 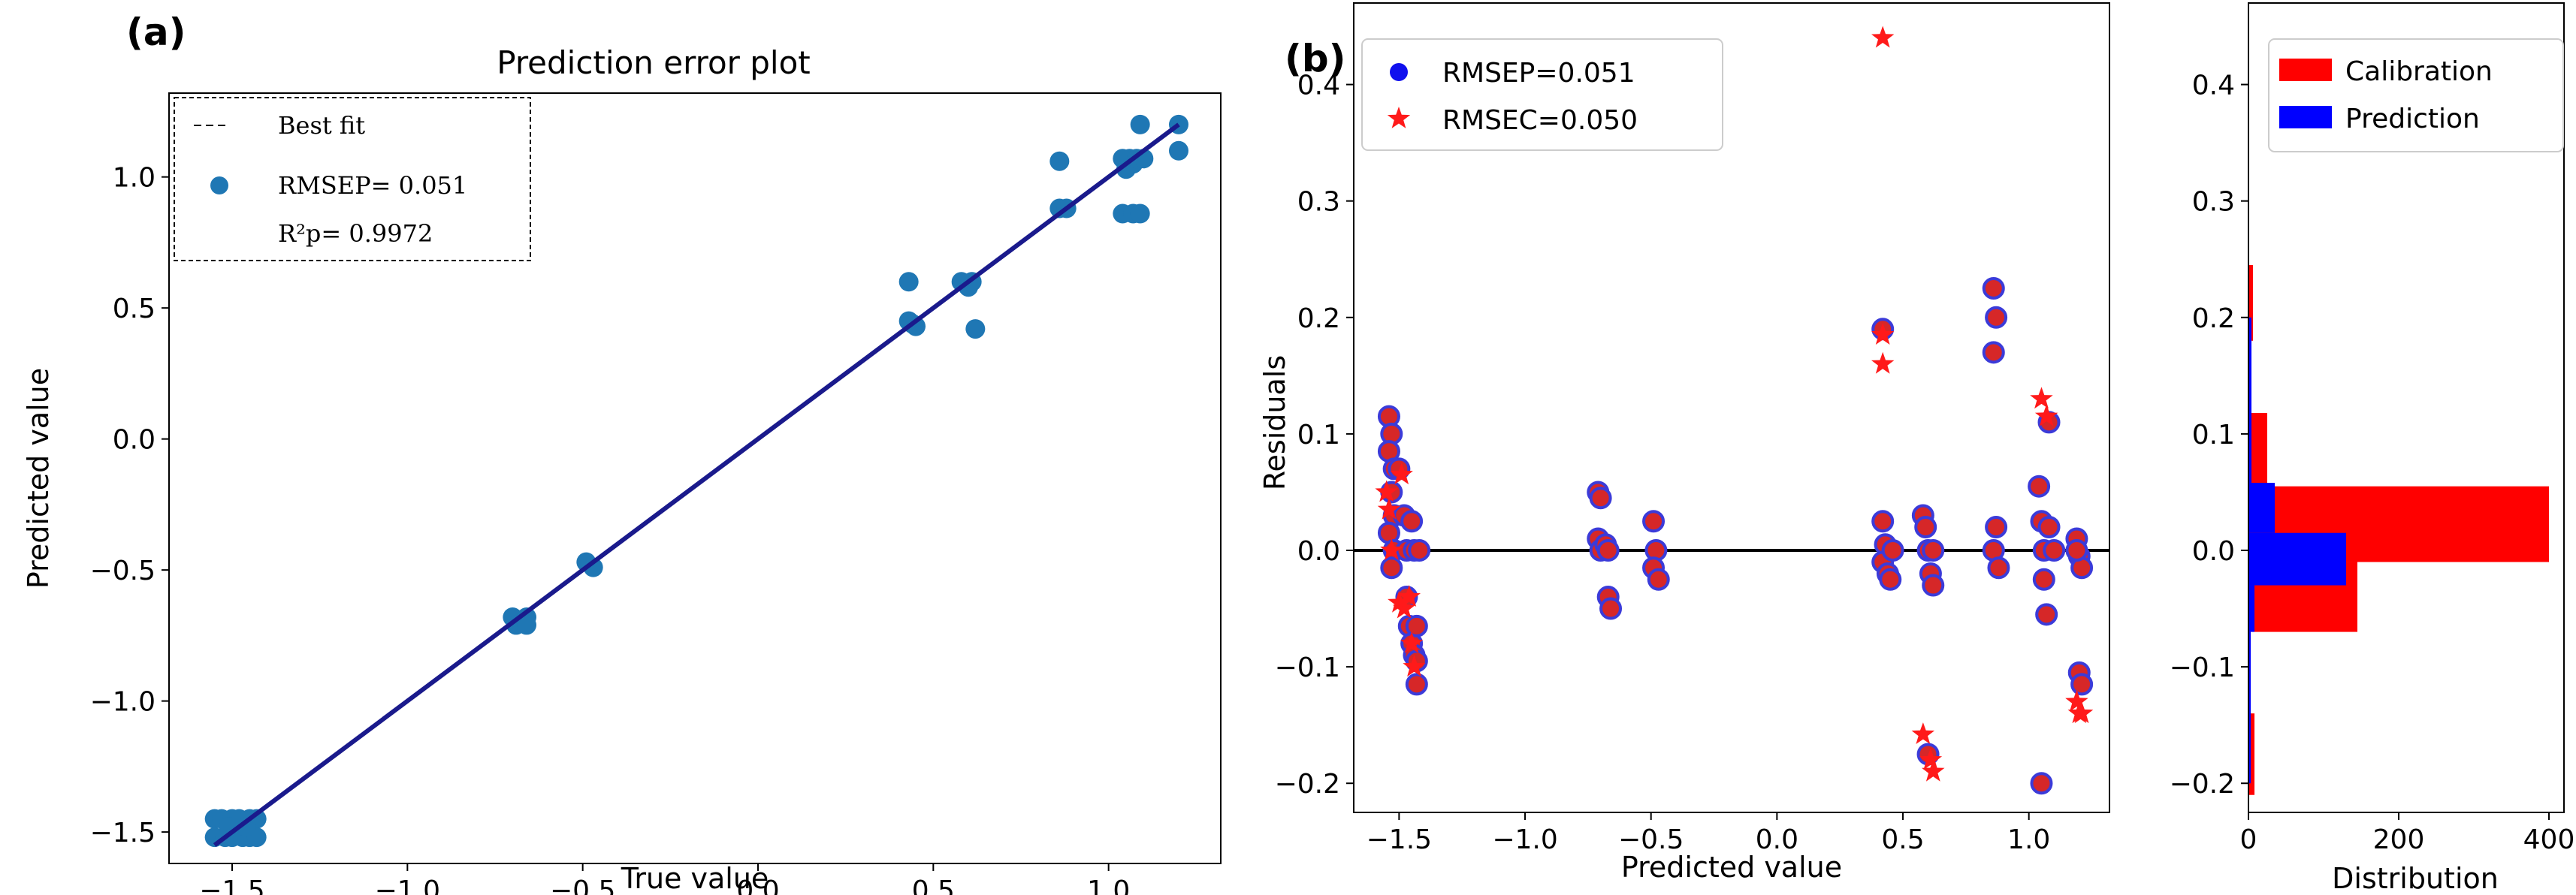 What do you see at coordinates (1307, 784) in the screenshot?
I see `chart-b-ytick-label: −0.2` at bounding box center [1307, 784].